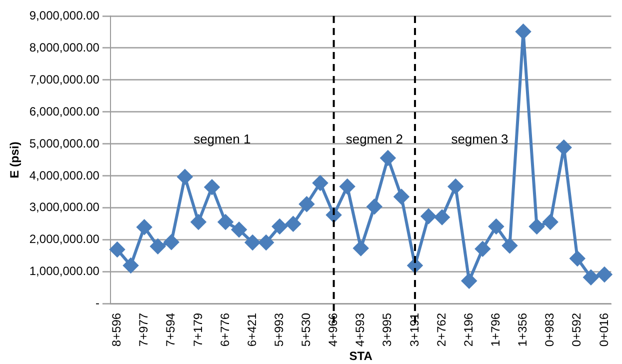 The height and width of the screenshot is (364, 622). Describe the element at coordinates (577, 329) in the screenshot. I see `x-tick-label: 0+592` at that location.